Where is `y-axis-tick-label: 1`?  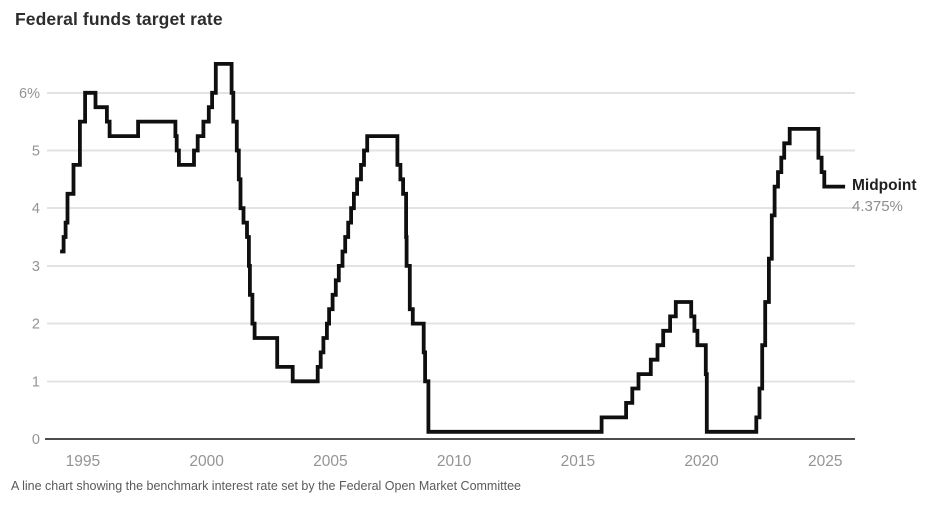
y-axis-tick-label: 1 is located at coordinates (36, 382).